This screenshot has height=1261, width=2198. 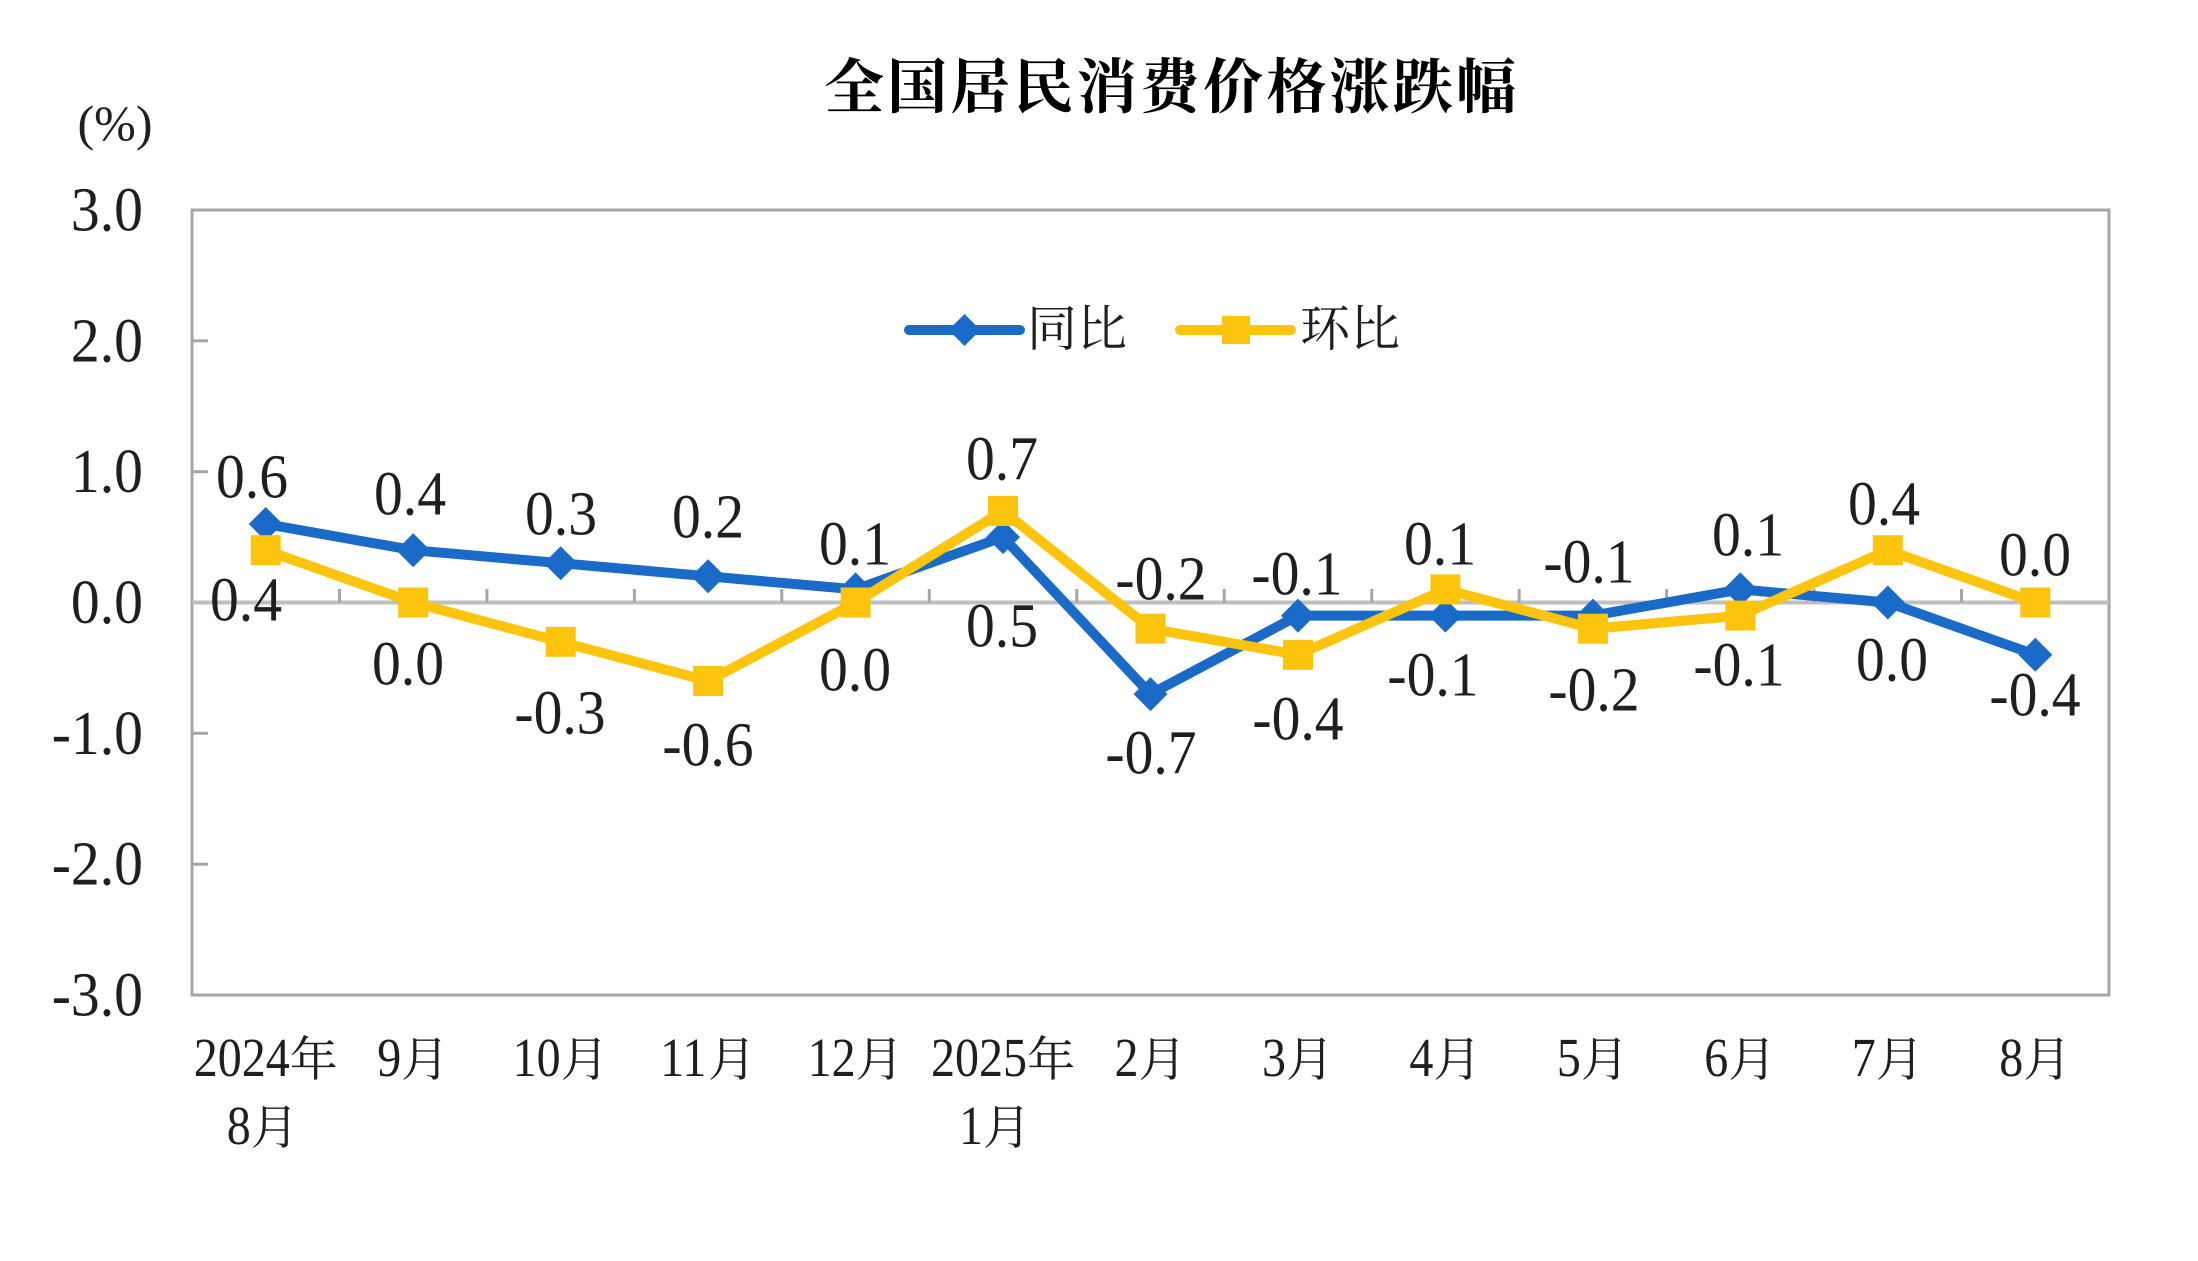 I want to click on svg-text: 0.3, so click(x=561, y=514).